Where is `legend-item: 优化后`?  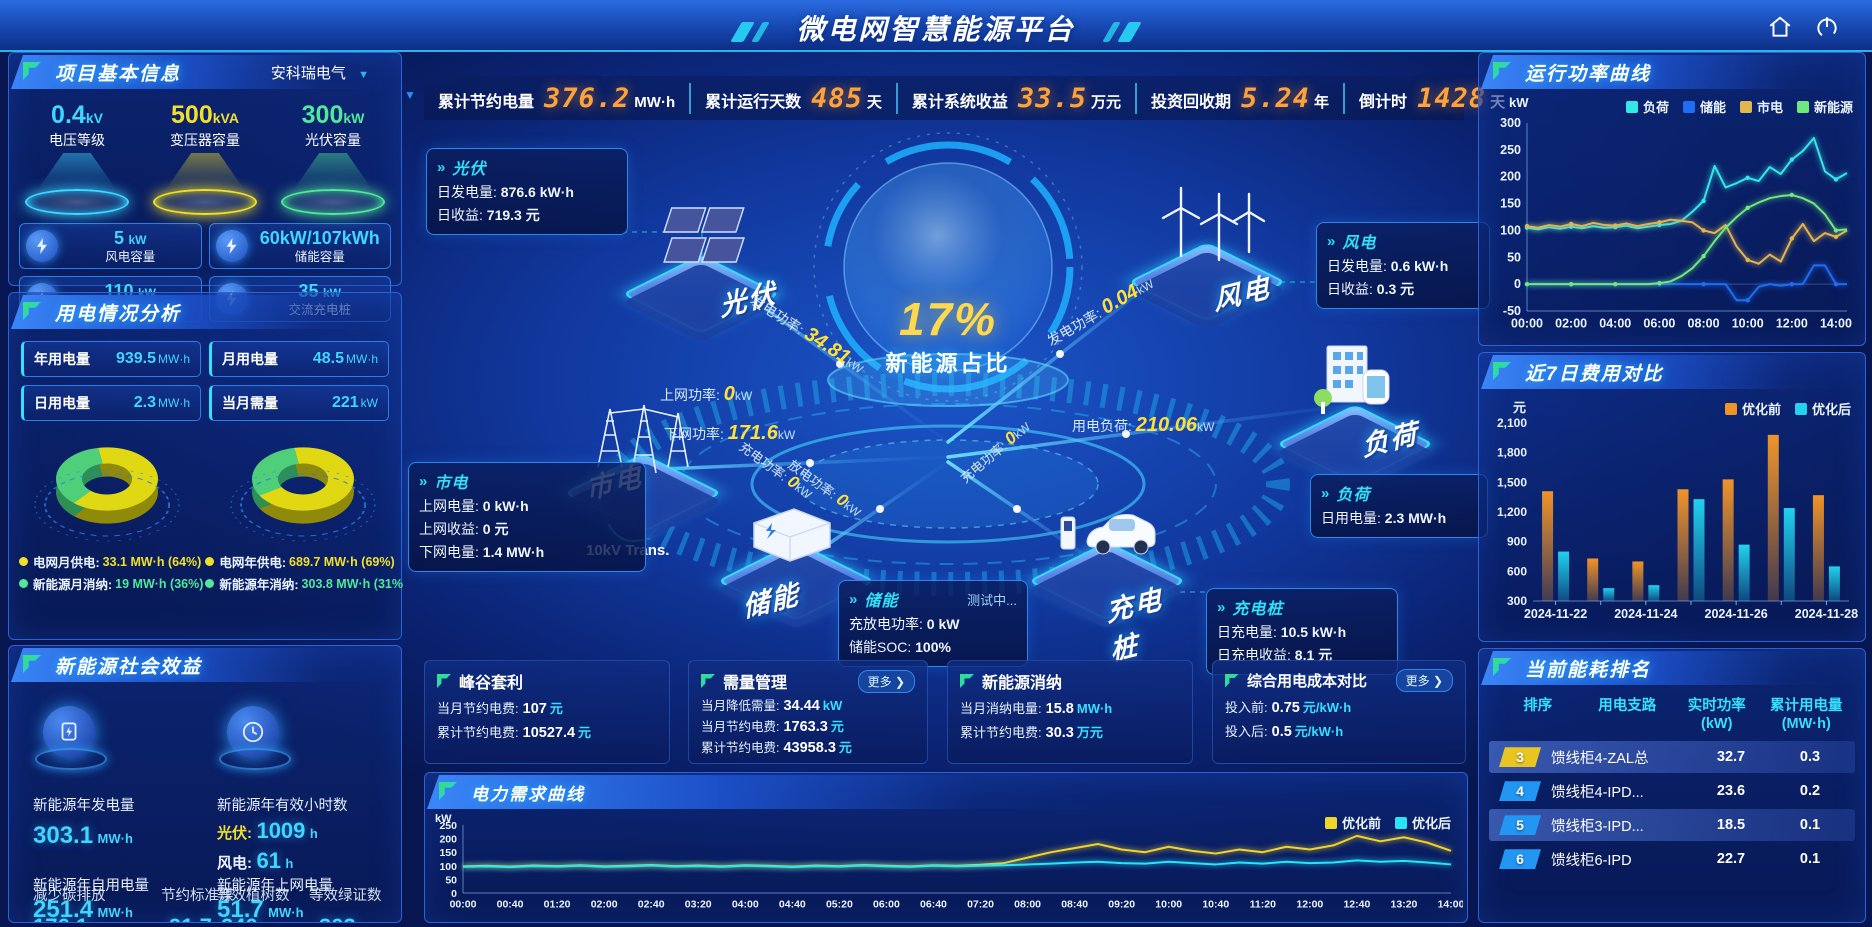
legend-item: 优化后 is located at coordinates (1822, 408).